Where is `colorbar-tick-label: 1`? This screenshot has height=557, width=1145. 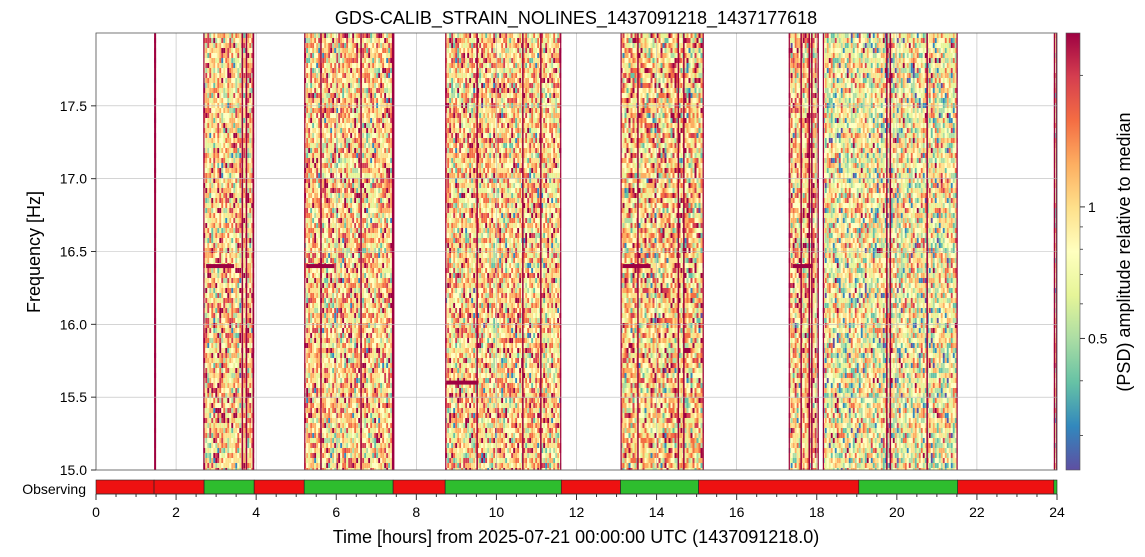 colorbar-tick-label: 1 is located at coordinates (1092, 207).